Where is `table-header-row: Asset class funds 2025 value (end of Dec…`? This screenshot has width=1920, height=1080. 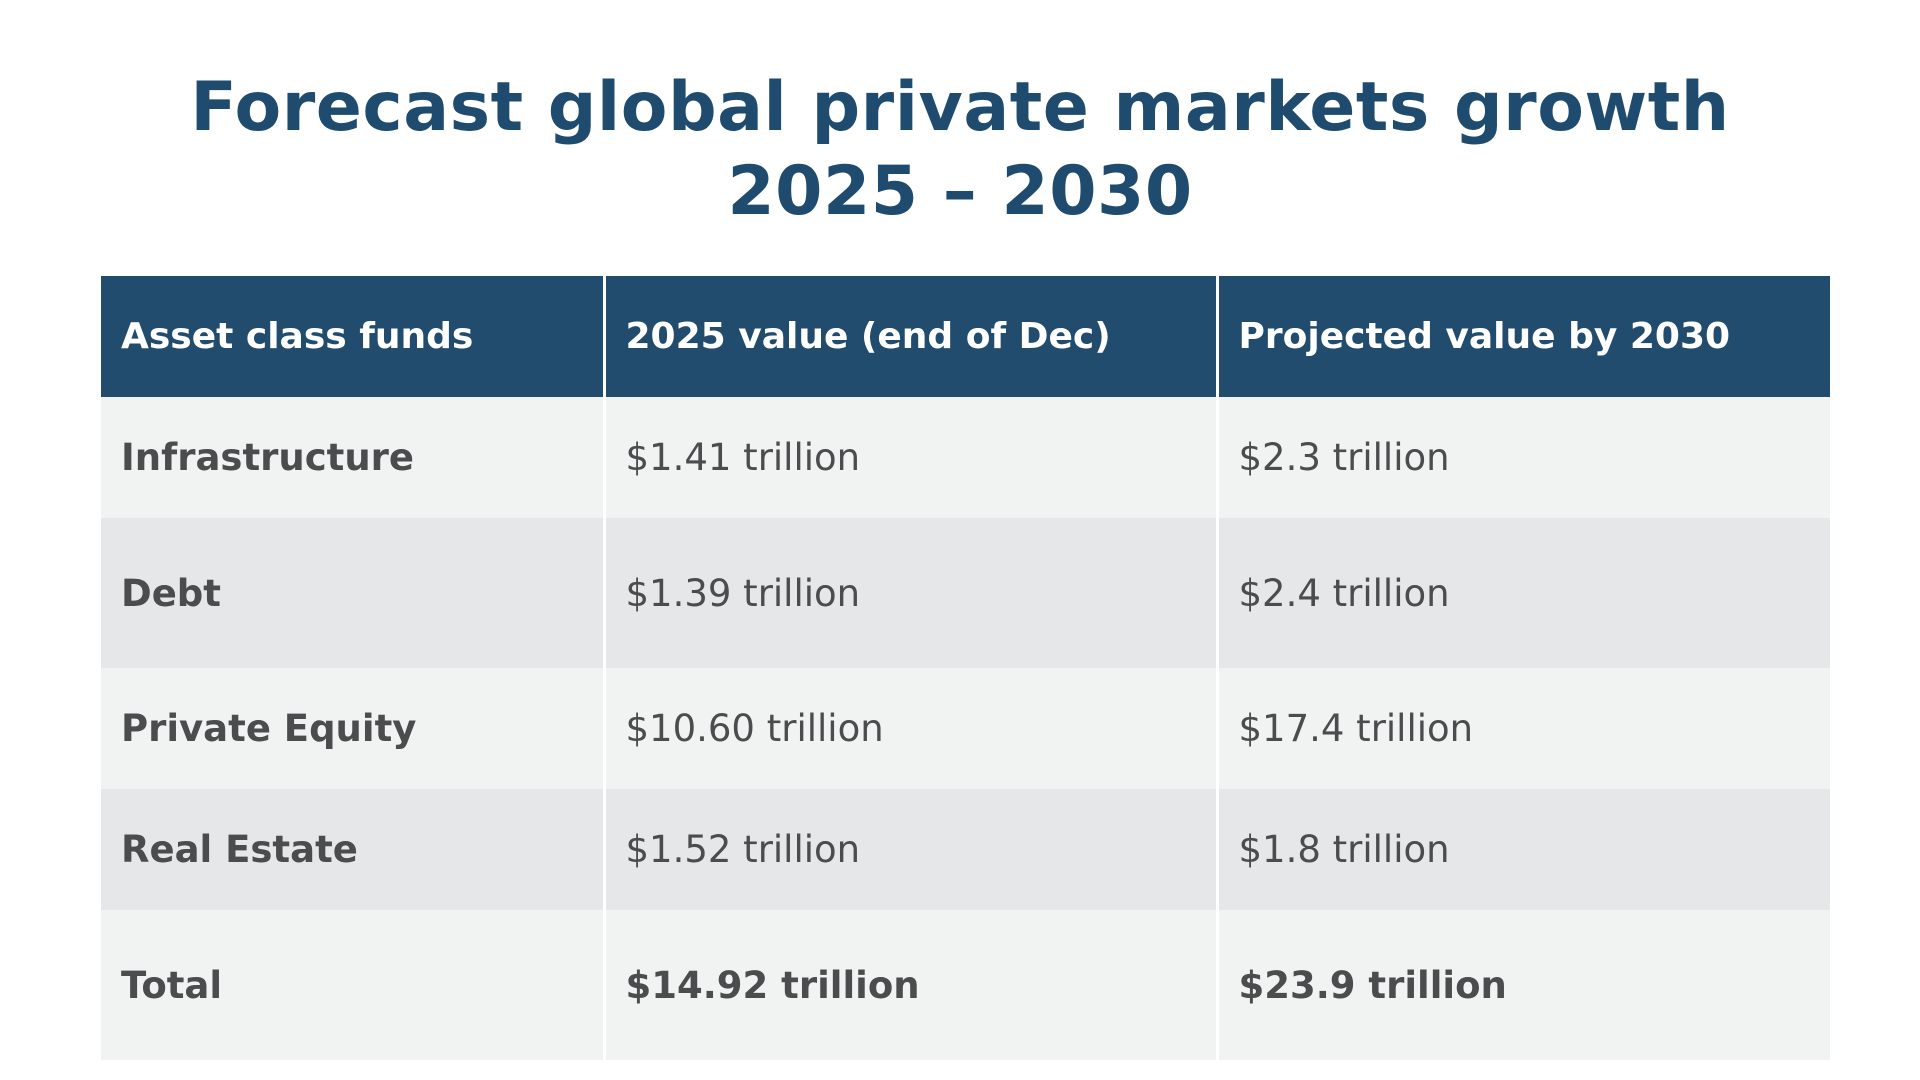 table-header-row: Asset class funds 2025 value (end of Dec… is located at coordinates (965, 336).